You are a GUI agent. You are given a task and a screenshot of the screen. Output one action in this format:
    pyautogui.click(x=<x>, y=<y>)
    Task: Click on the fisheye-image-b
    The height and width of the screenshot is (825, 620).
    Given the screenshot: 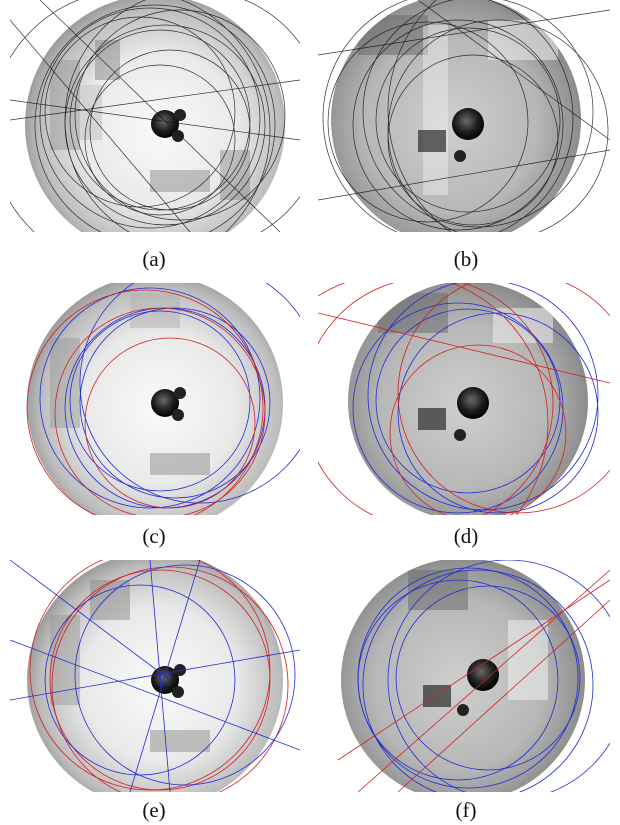 What is the action you would take?
    pyautogui.click(x=464, y=116)
    